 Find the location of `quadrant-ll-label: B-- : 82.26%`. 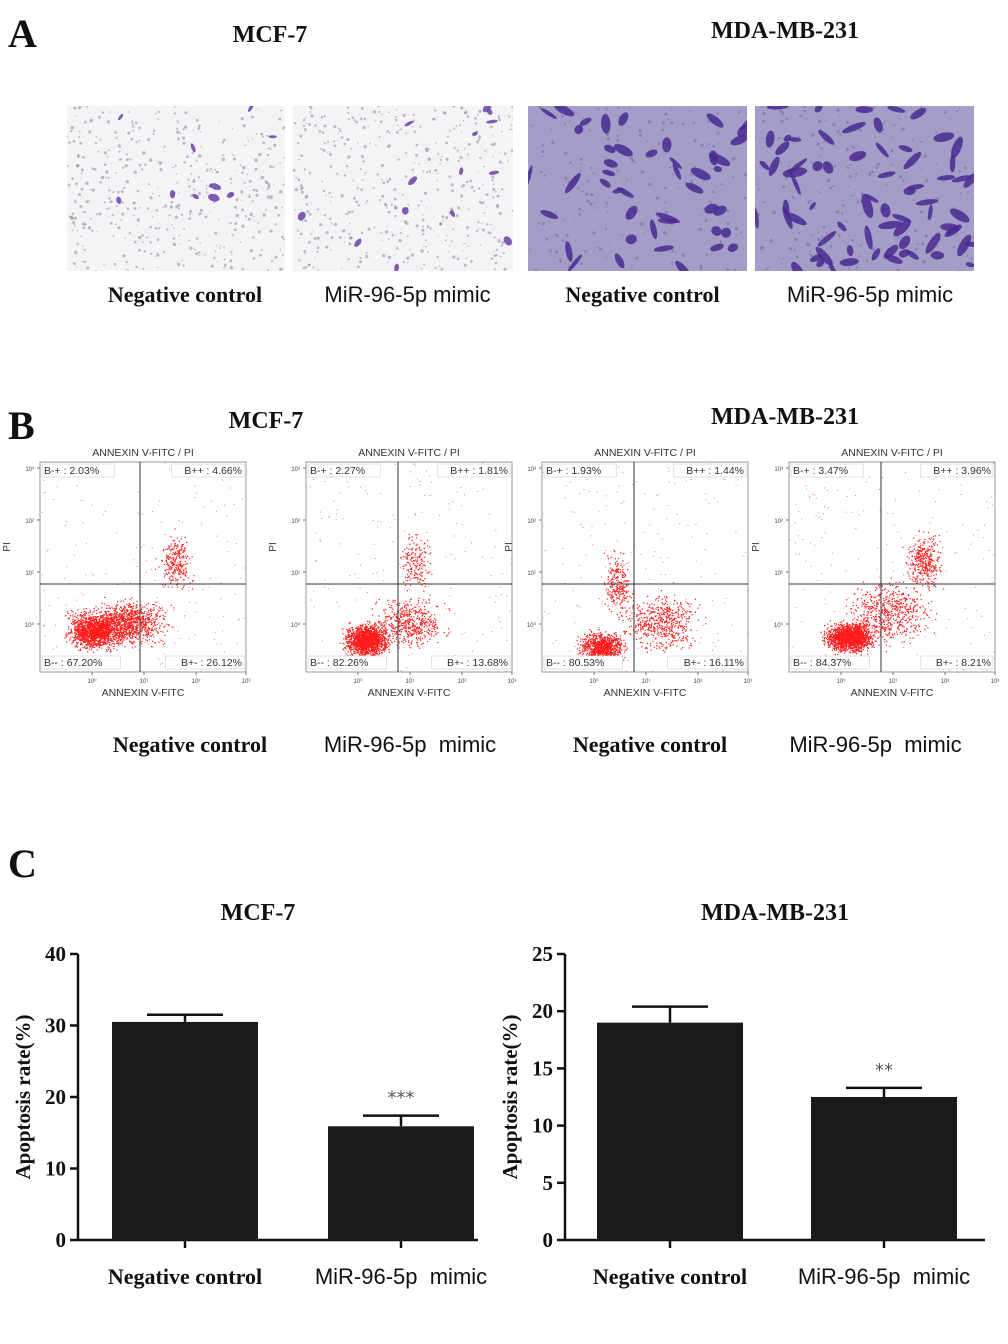

quadrant-ll-label: B-- : 82.26% is located at coordinates (339, 663).